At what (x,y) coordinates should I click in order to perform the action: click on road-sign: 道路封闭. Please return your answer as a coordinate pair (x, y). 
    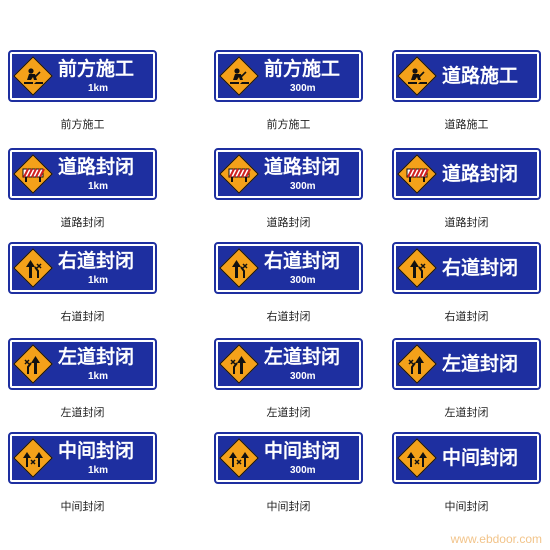
    Looking at the image, I should click on (466, 174).